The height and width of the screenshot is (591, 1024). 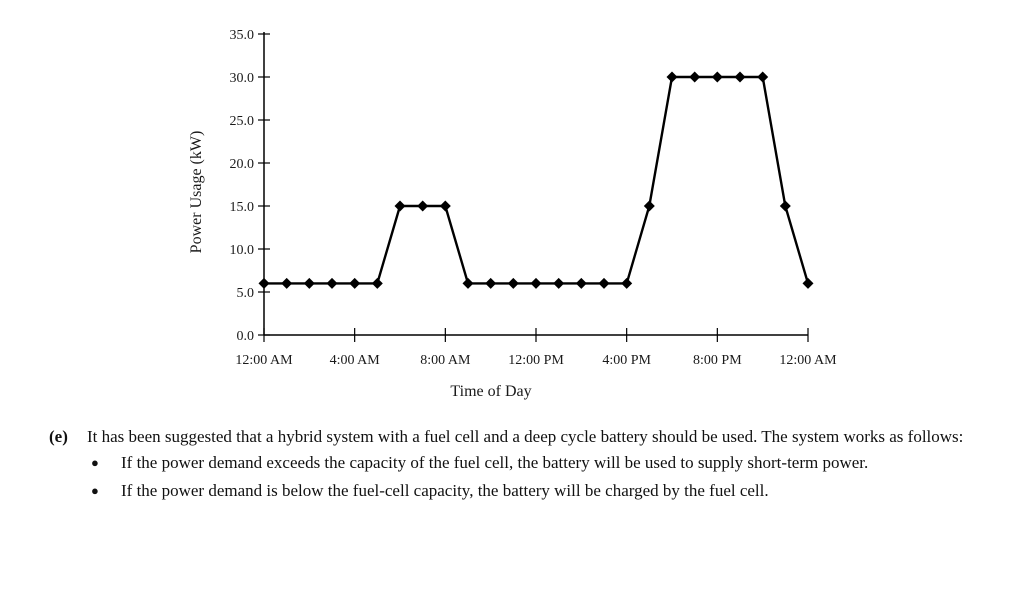 I want to click on y-axis-label: Power Usage (kW), so click(x=196, y=192).